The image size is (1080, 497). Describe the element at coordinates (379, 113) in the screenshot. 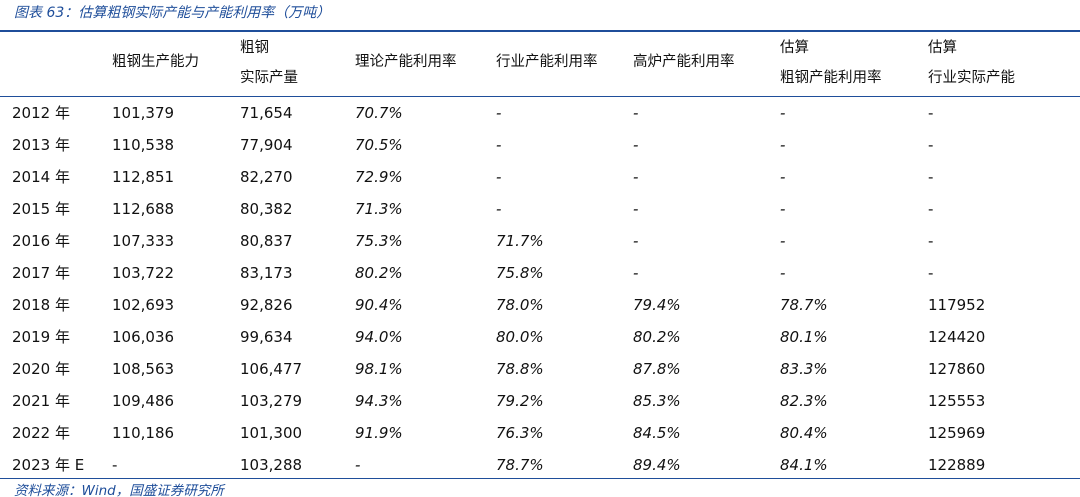

I see `theory-util-cell: 70.7%` at that location.